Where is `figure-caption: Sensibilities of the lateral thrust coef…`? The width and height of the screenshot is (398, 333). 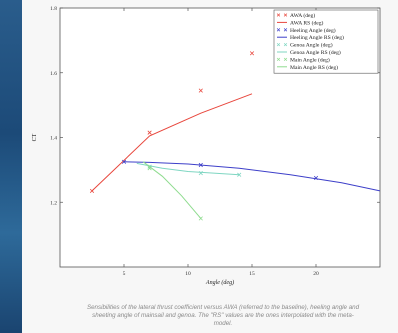
figure-caption: Sensibilities of the lateral thrust coef… is located at coordinates (223, 316).